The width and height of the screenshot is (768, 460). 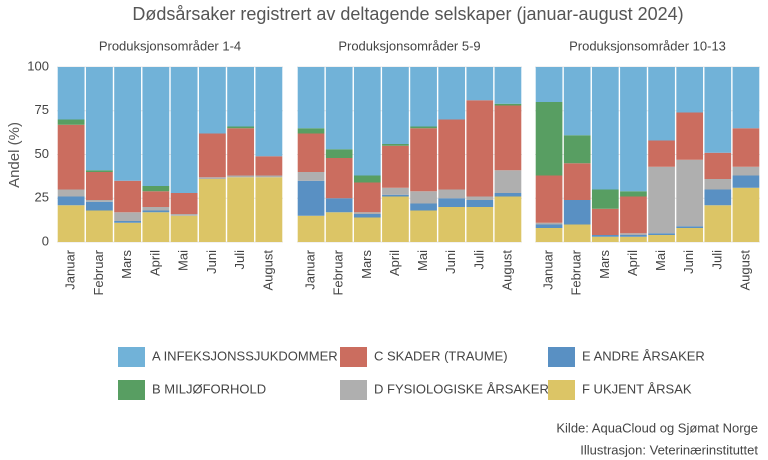 I want to click on y-tick-label: 50, so click(x=42, y=153).